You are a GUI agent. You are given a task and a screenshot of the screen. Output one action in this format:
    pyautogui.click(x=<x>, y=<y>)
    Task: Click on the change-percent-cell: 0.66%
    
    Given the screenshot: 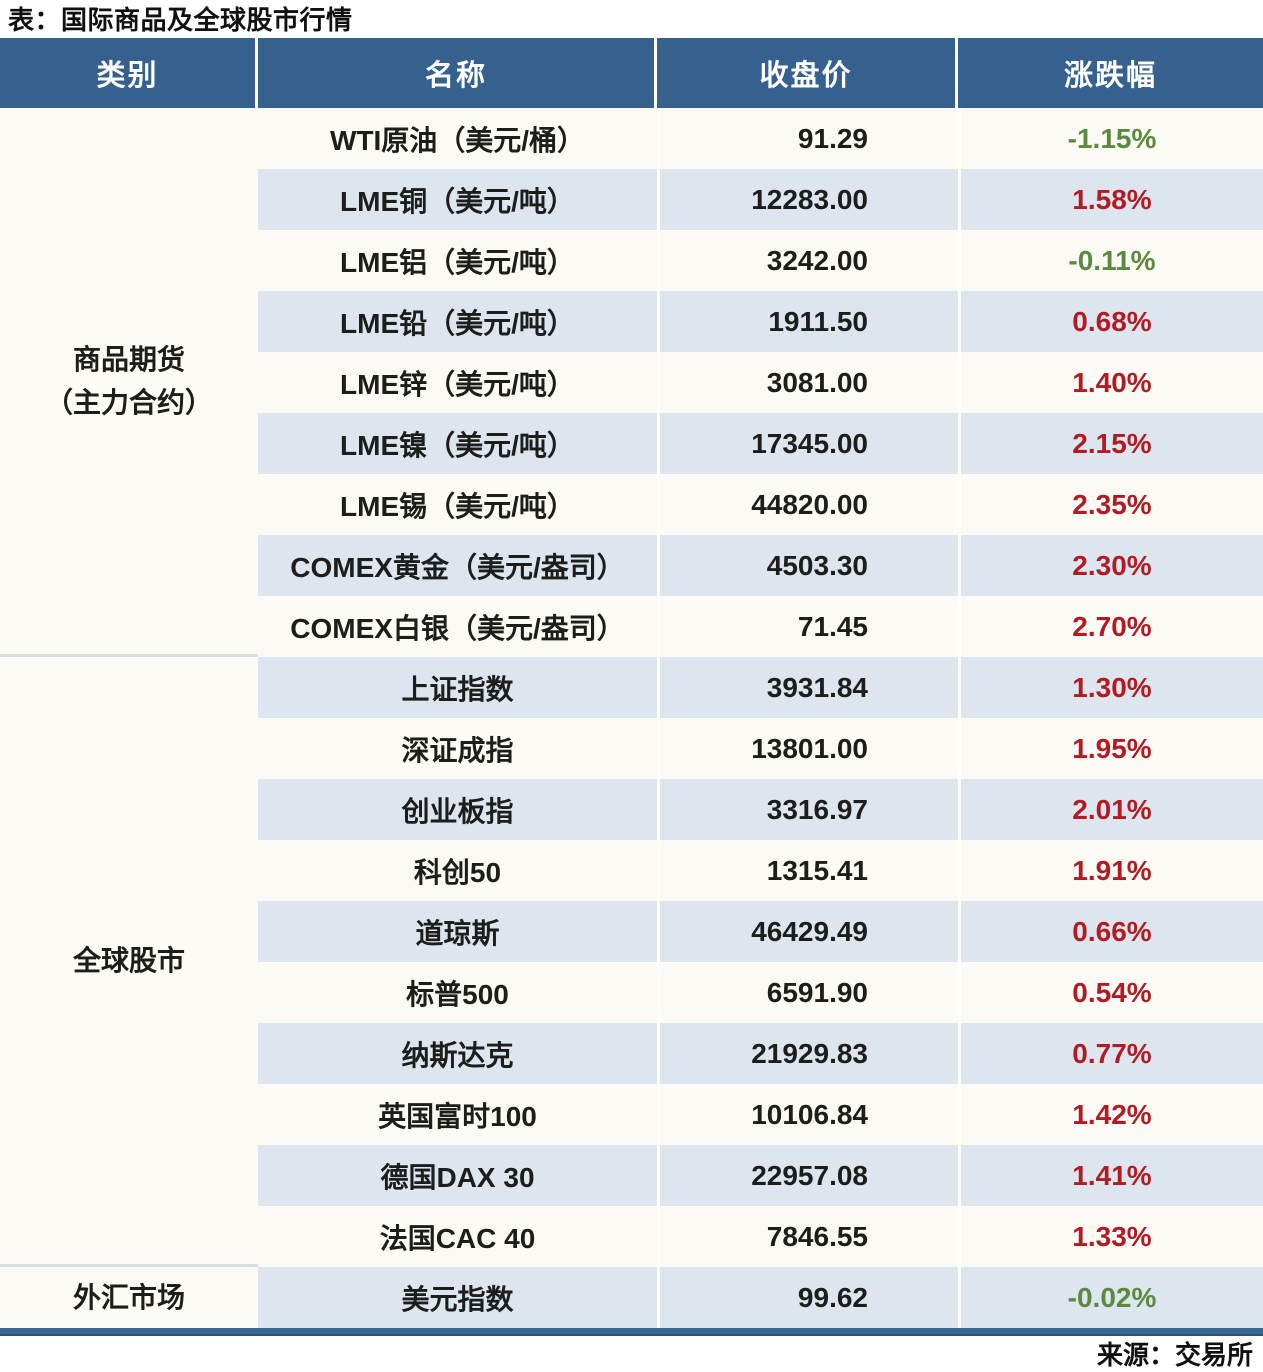 What is the action you would take?
    pyautogui.click(x=1110, y=931)
    